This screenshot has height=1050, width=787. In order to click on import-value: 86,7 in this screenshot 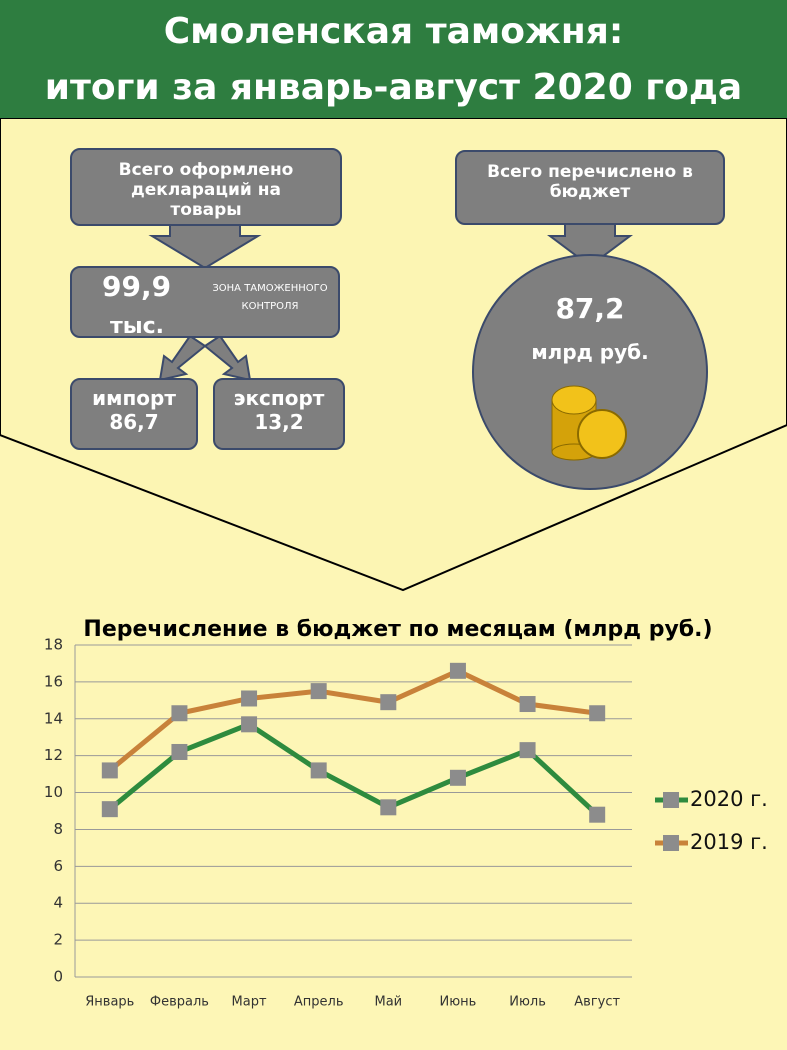, I will do `click(134, 422)`.